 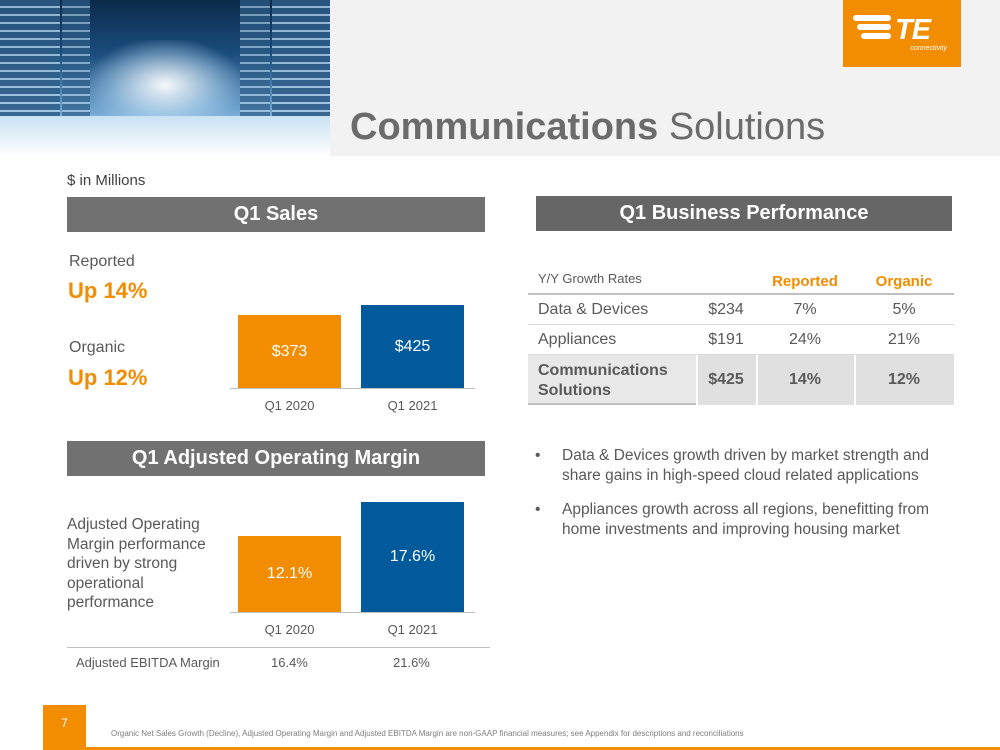 I want to click on row-organic: 12%, so click(x=904, y=379).